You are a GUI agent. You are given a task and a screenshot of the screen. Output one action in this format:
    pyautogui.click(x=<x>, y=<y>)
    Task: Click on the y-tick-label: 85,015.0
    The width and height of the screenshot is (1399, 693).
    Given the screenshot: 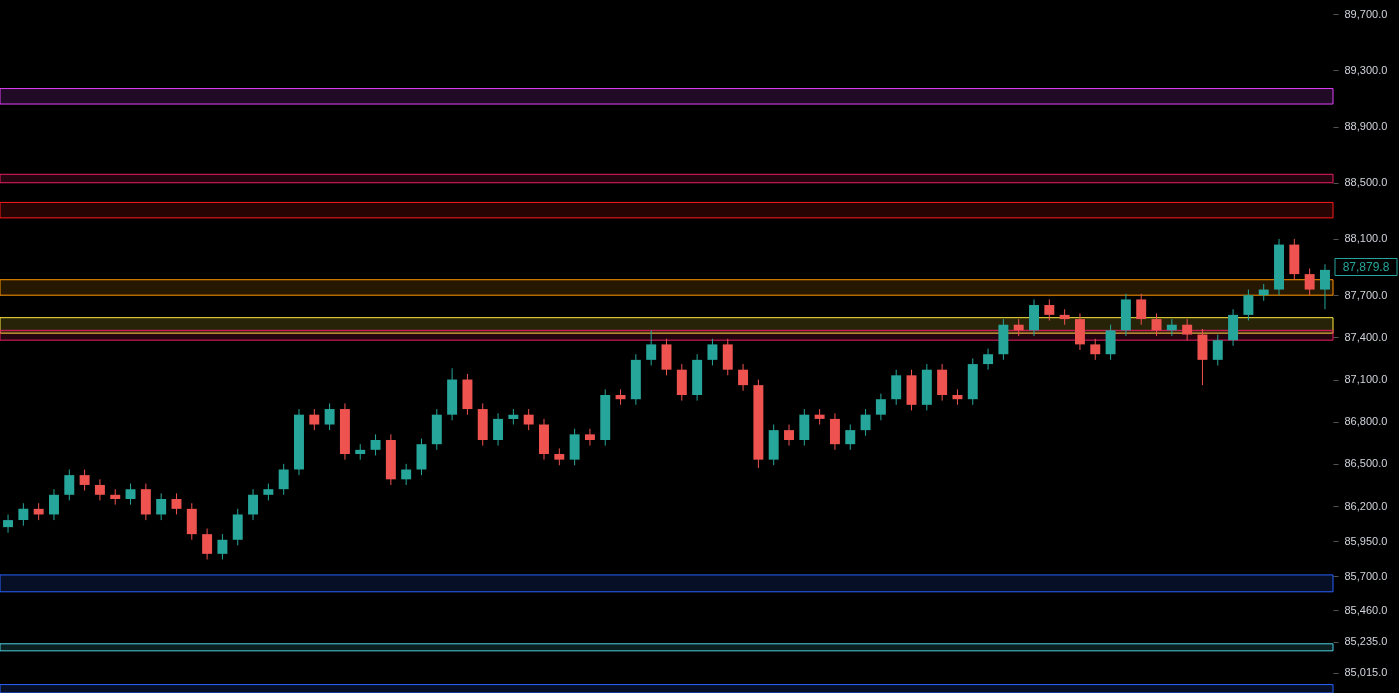 What is the action you would take?
    pyautogui.click(x=1366, y=672)
    